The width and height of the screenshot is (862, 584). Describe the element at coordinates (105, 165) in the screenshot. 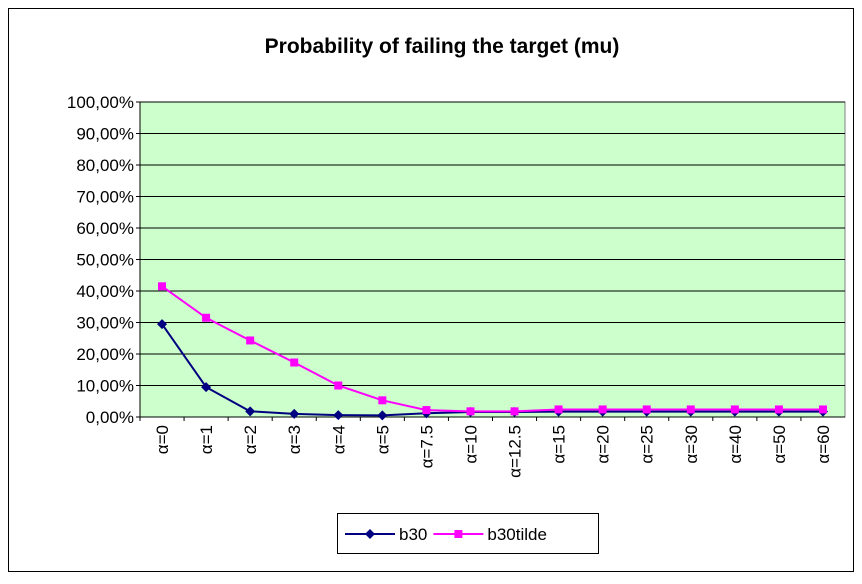

I see `y-tick-label: 80,00%` at that location.